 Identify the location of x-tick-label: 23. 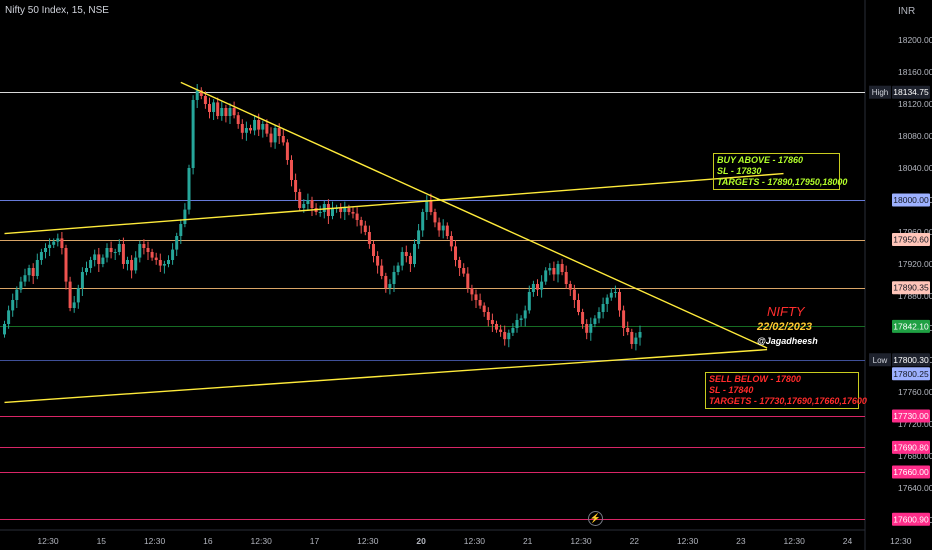
(741, 541).